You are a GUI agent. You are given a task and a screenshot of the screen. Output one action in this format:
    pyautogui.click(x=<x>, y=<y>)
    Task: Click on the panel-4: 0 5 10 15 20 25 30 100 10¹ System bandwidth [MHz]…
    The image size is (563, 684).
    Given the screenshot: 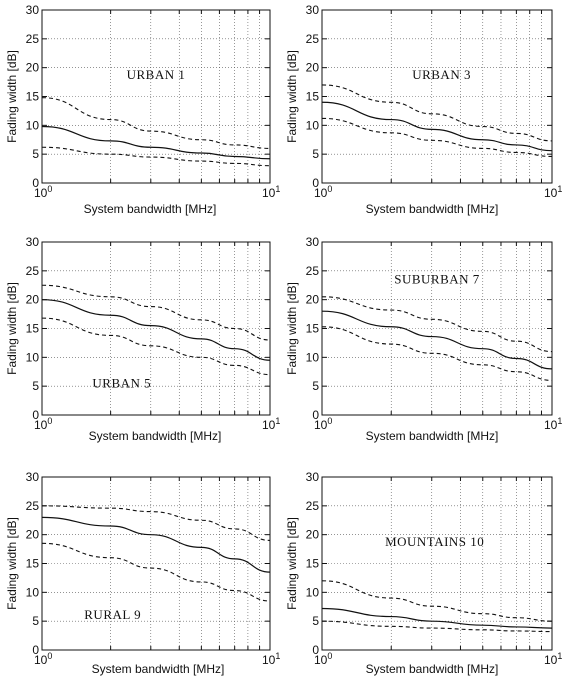 What is the action you would take?
    pyautogui.click(x=423, y=339)
    